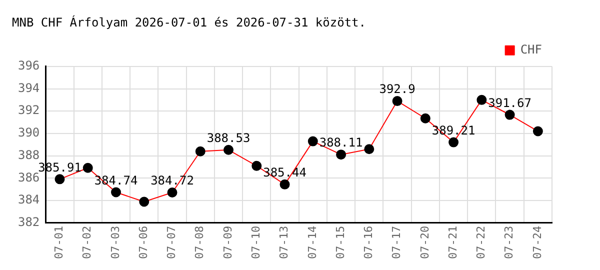  I want to click on x-tick-label: 07-03, so click(115, 243).